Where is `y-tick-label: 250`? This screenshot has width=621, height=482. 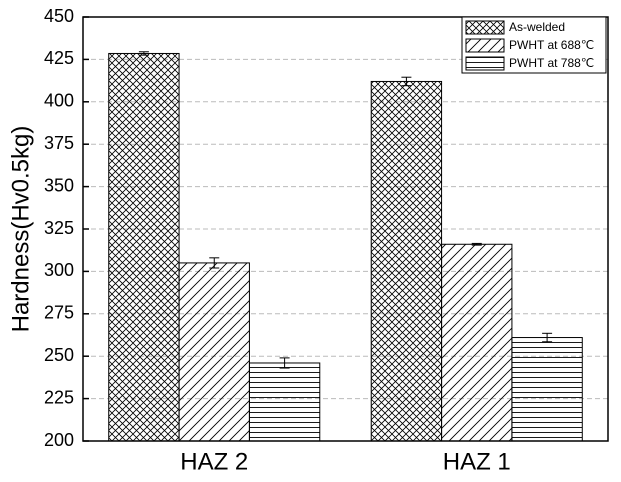
y-tick-label: 250 is located at coordinates (59, 355).